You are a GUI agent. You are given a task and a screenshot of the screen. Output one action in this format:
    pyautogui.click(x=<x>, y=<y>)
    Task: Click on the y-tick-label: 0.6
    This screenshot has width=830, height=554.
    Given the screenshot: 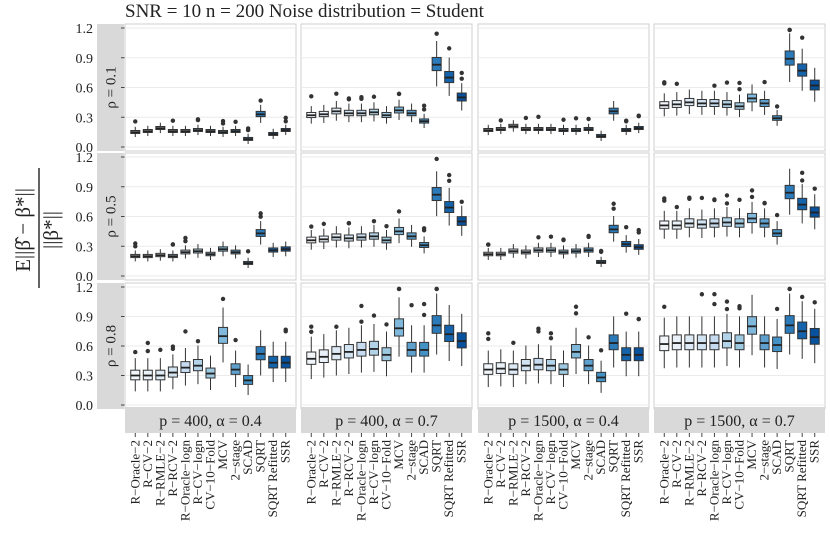 What is the action you would take?
    pyautogui.click(x=85, y=89)
    